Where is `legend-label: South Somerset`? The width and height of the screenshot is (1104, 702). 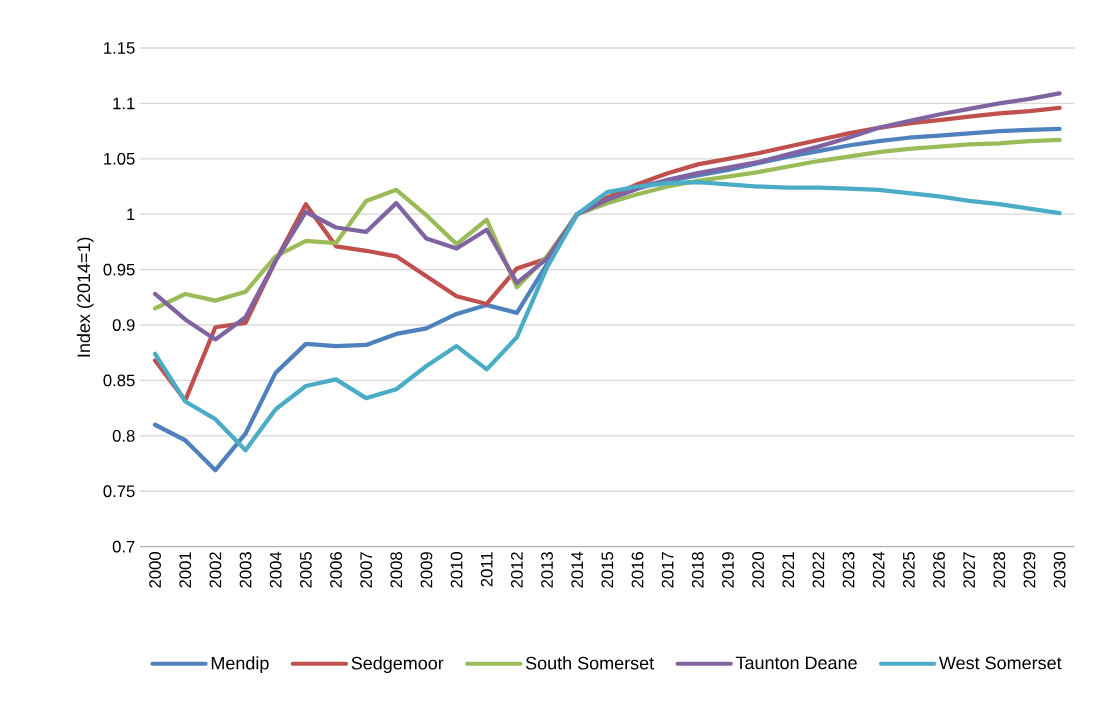
legend-label: South Somerset is located at coordinates (590, 663).